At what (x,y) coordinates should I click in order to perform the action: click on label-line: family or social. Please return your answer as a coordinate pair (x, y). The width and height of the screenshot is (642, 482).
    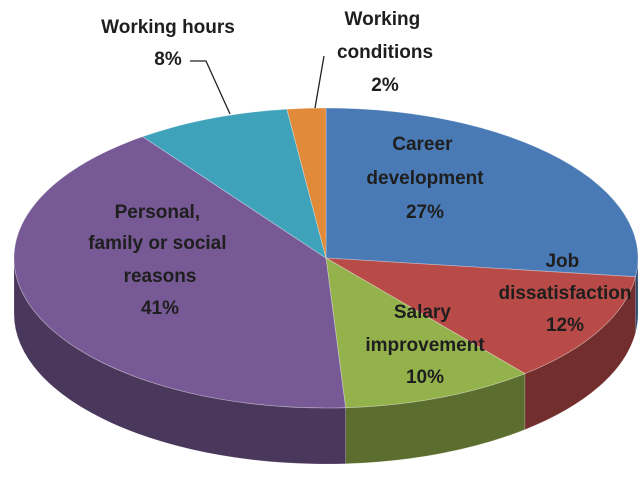
    Looking at the image, I should click on (160, 243).